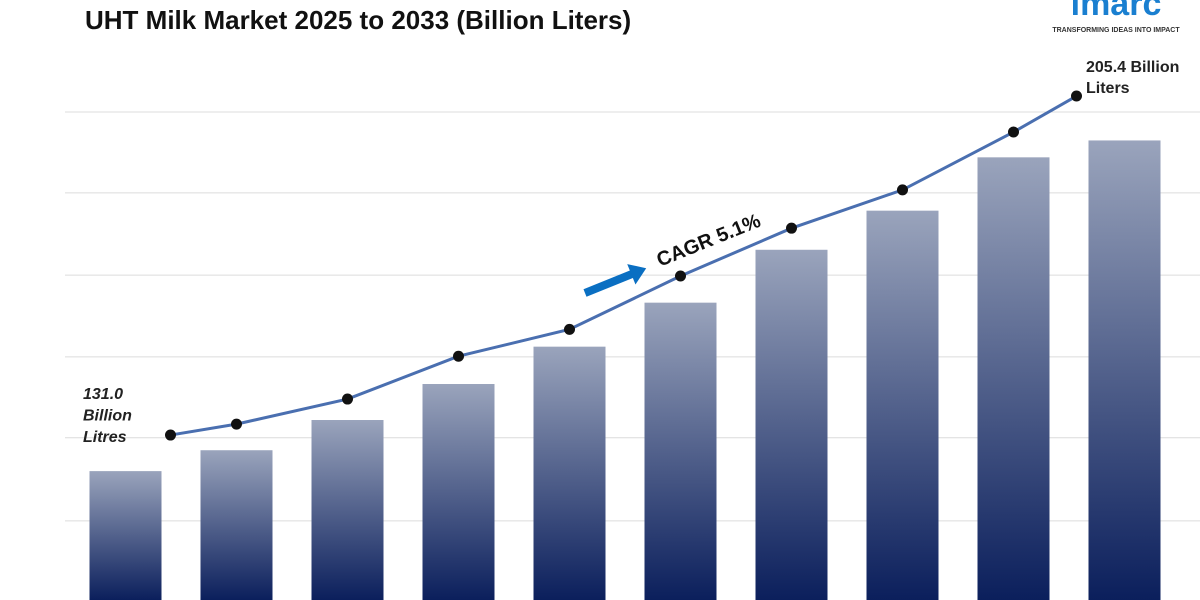  Describe the element at coordinates (1132, 67) in the screenshot. I see `end-label: 205.4 Billion` at that location.